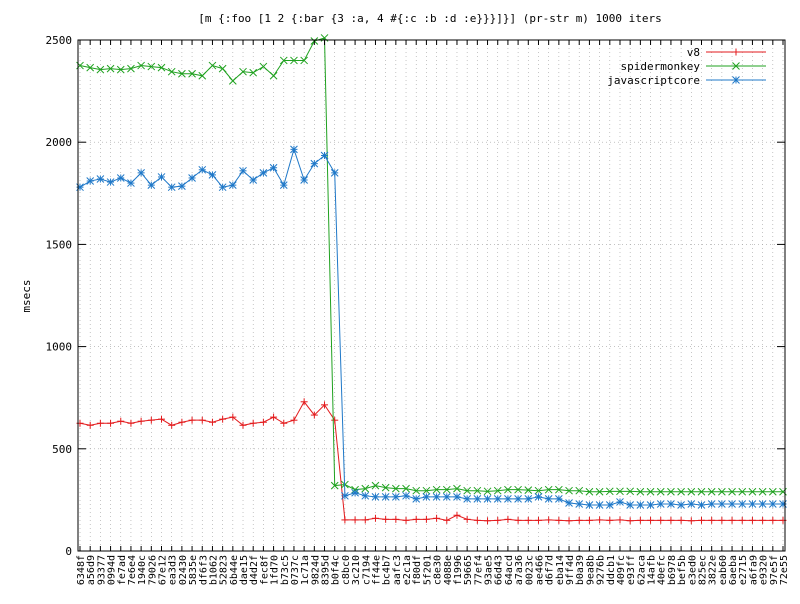  Describe the element at coordinates (59, 142) in the screenshot. I see `y-tick-label: 2000` at that location.